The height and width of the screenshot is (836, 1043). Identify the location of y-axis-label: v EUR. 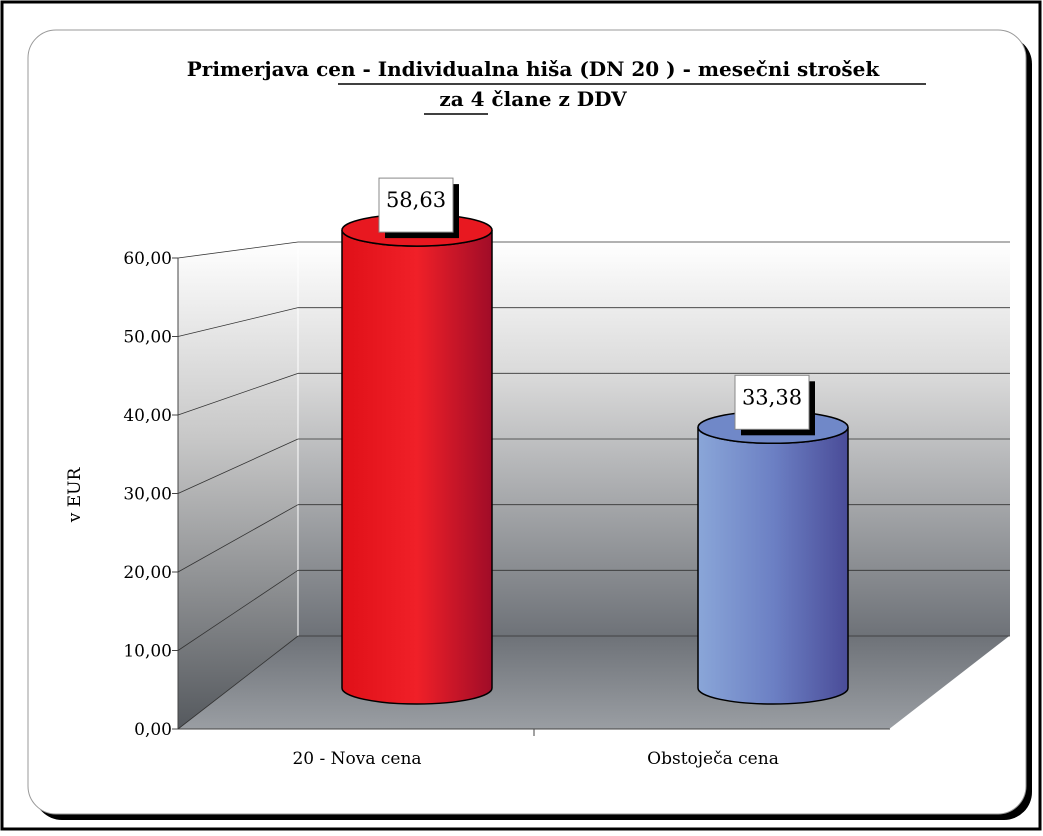
(75, 495).